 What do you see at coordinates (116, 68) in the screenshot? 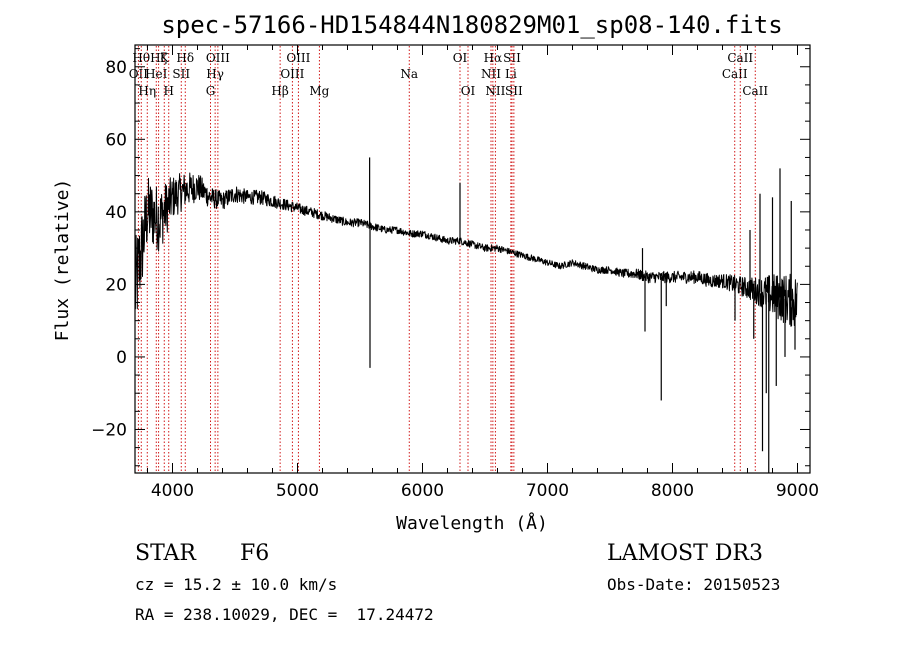
I see `y-tick-label-5: 80` at bounding box center [116, 68].